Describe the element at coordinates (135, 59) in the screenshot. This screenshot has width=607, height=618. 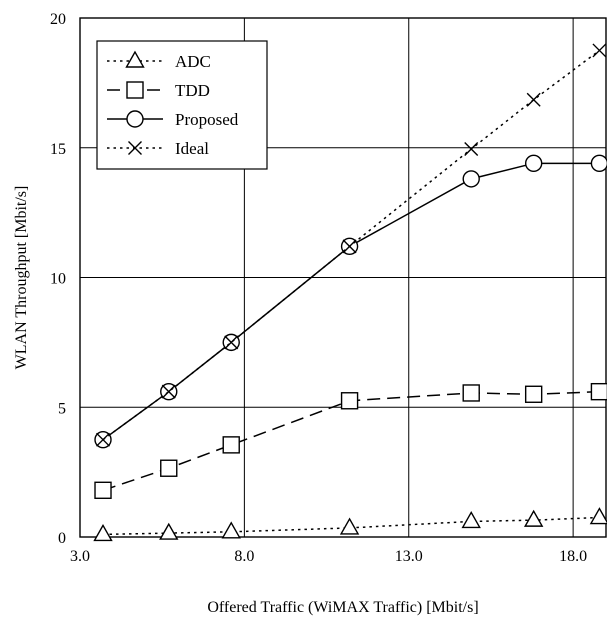
I see `legend-marker-adc` at that location.